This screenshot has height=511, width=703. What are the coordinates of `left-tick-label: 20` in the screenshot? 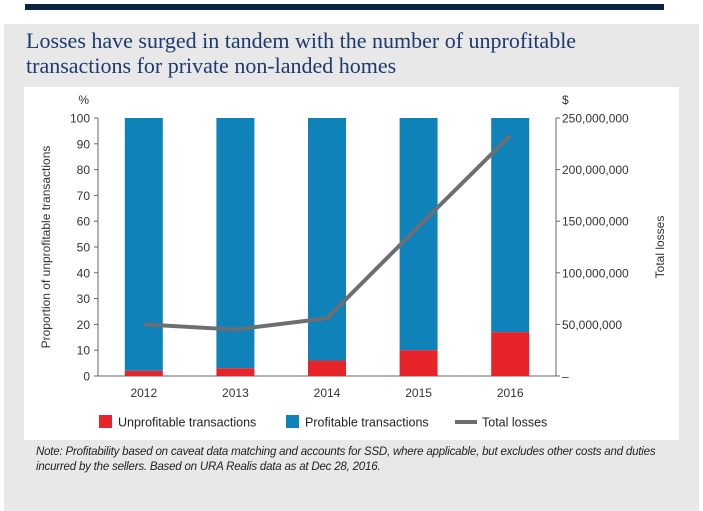 It's located at (84, 325).